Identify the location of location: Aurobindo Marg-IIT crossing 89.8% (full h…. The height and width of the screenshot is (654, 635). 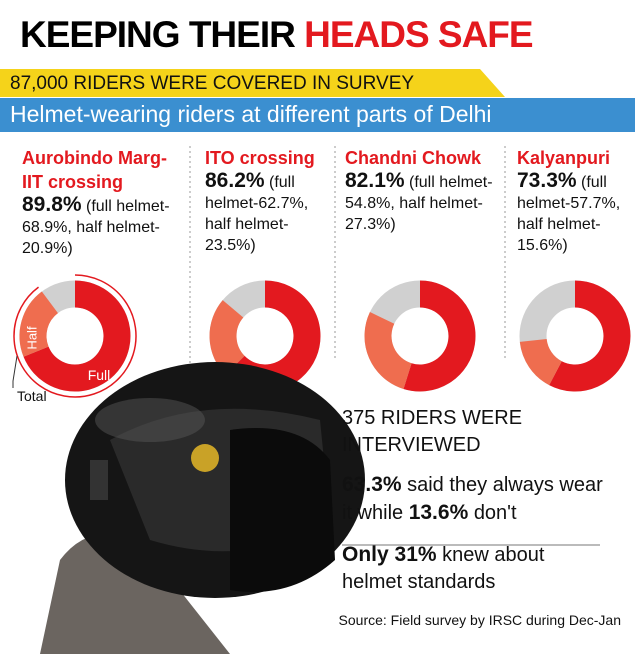
(104, 202).